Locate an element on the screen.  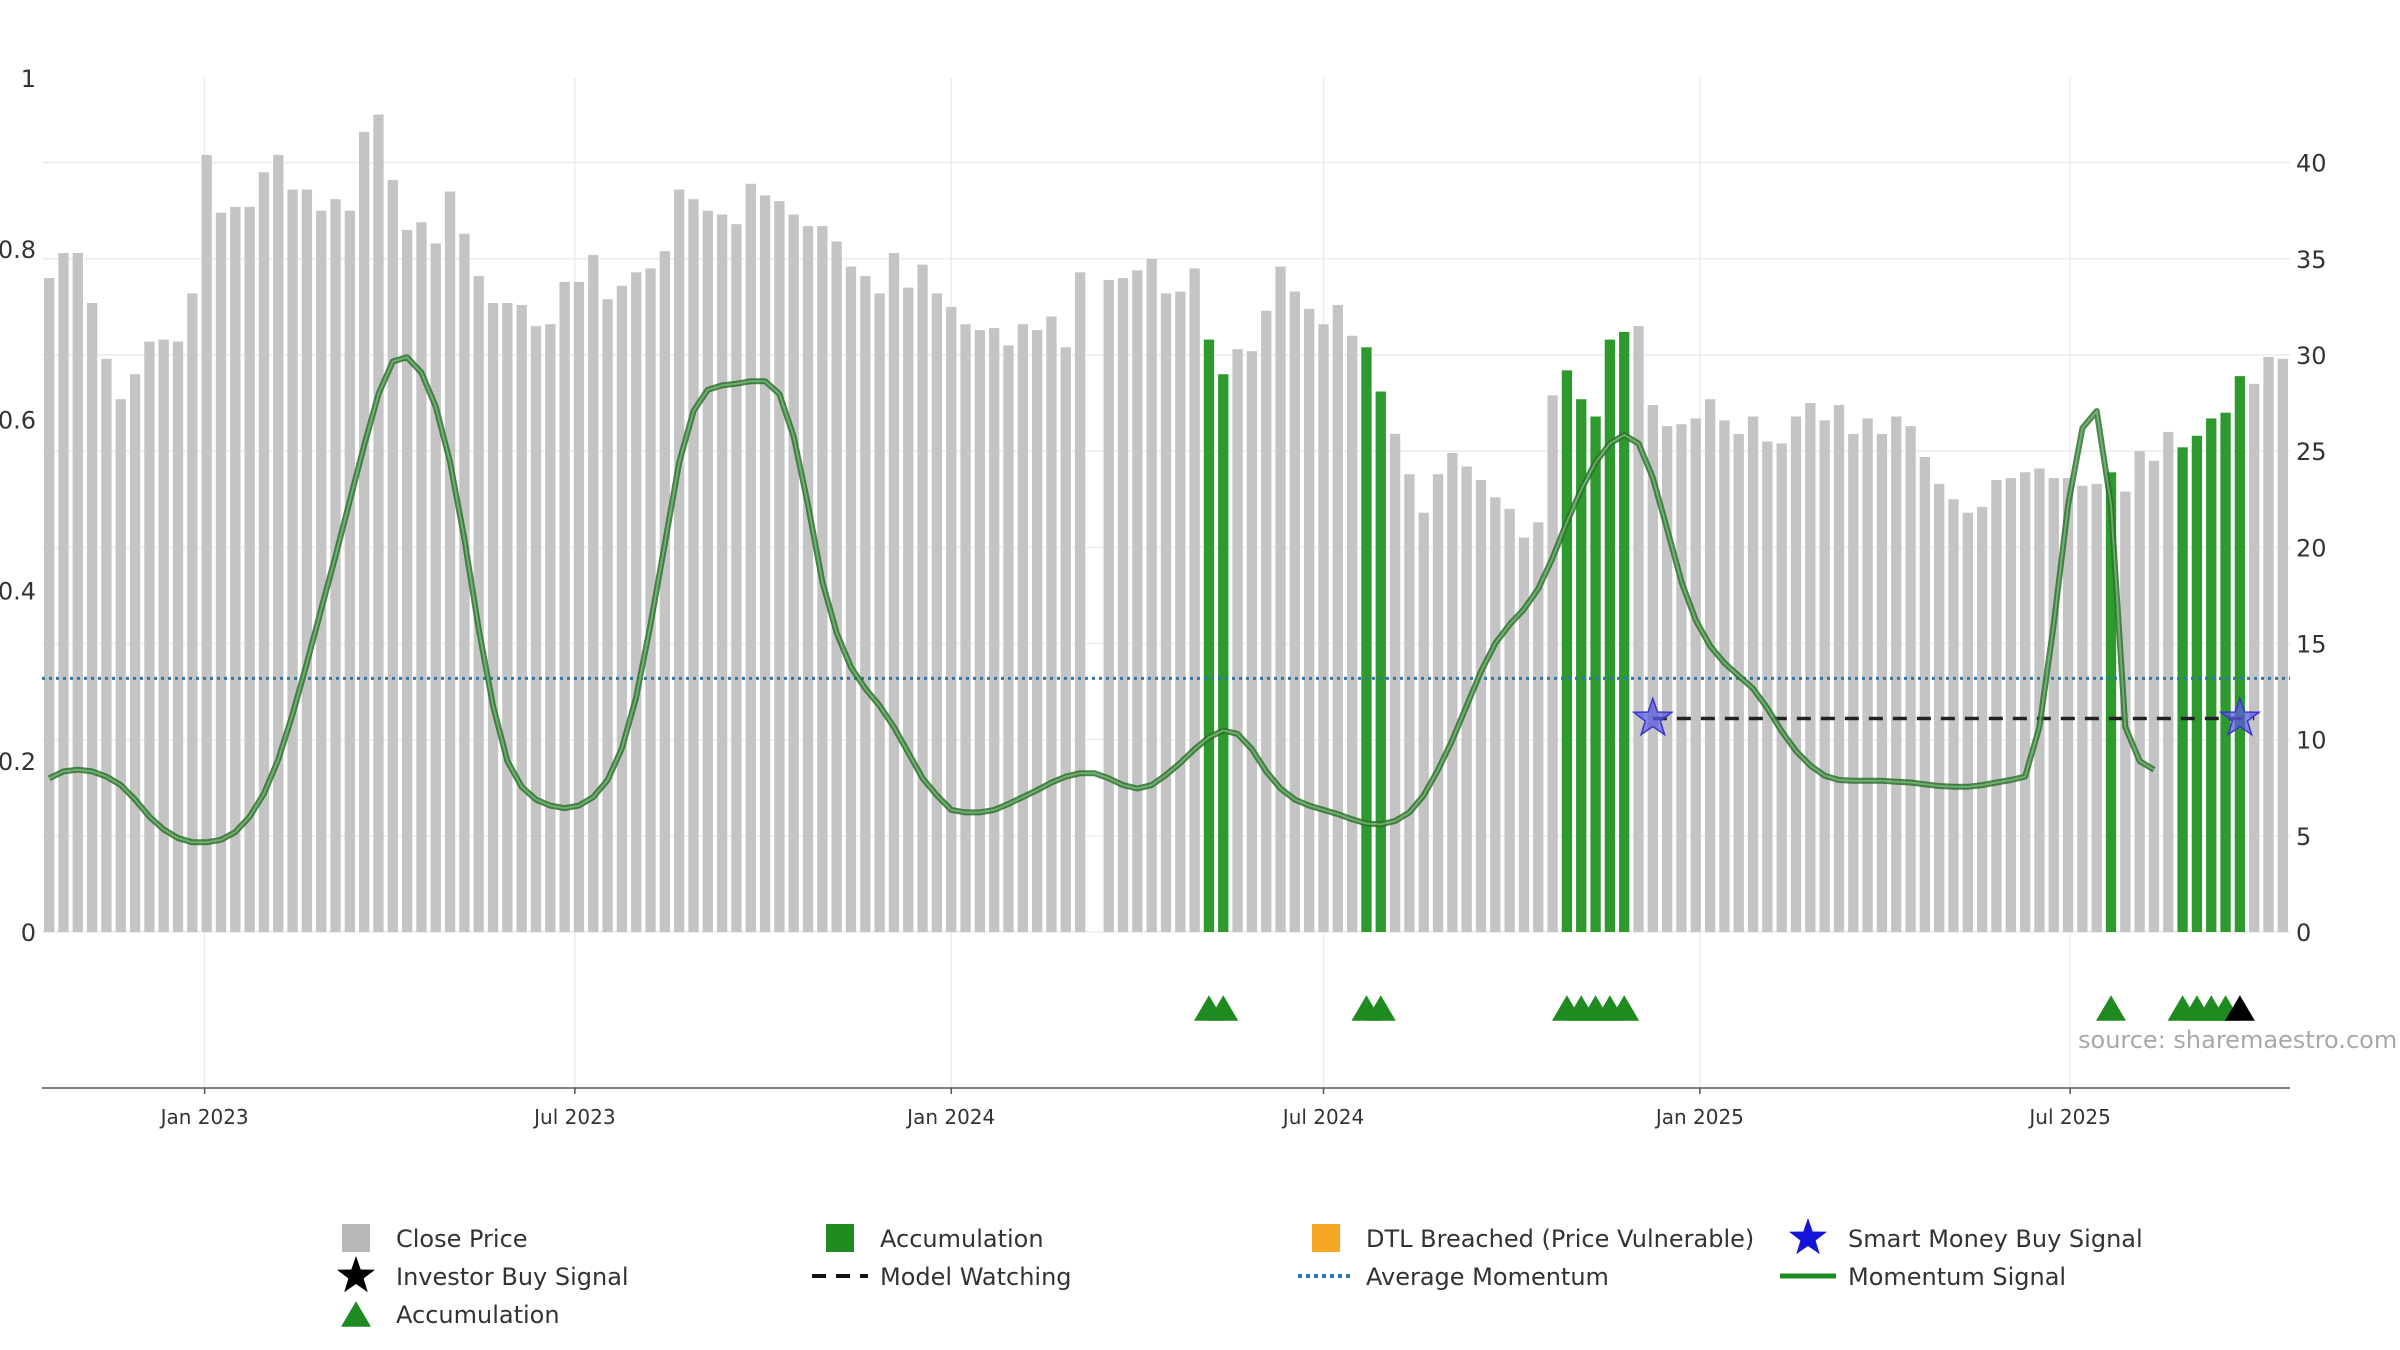
right-axis-tick: 40 is located at coordinates (2311, 164).